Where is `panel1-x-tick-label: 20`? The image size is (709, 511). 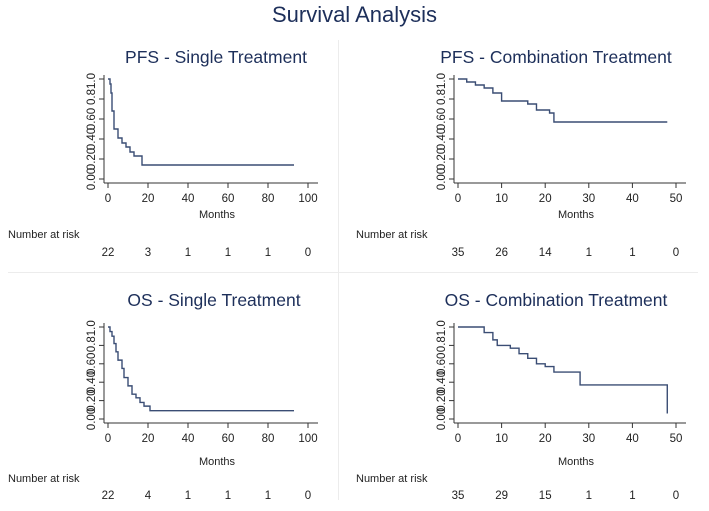
panel1-x-tick-label: 20 is located at coordinates (148, 199).